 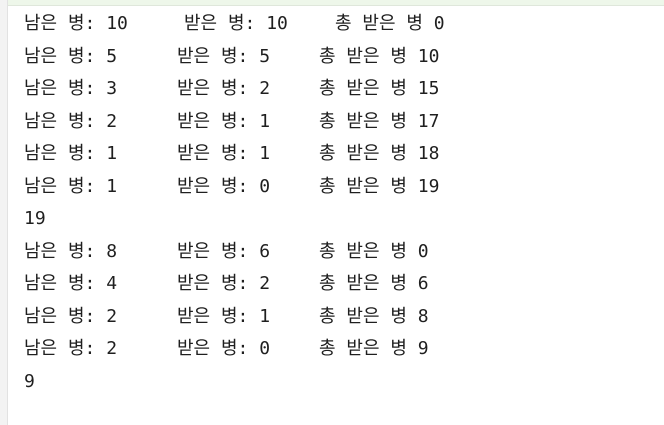 What do you see at coordinates (224, 251) in the screenshot?
I see `received-bottles: 받은 병: 6` at bounding box center [224, 251].